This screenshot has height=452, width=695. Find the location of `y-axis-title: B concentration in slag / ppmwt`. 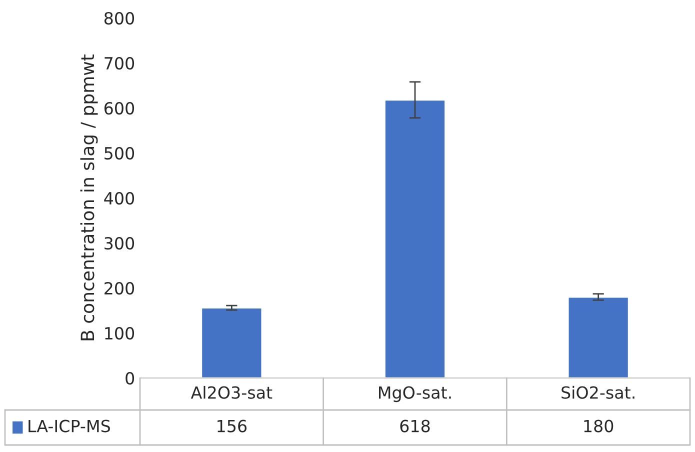

y-axis-title: B concentration in slag / ppmwt is located at coordinates (89, 197).